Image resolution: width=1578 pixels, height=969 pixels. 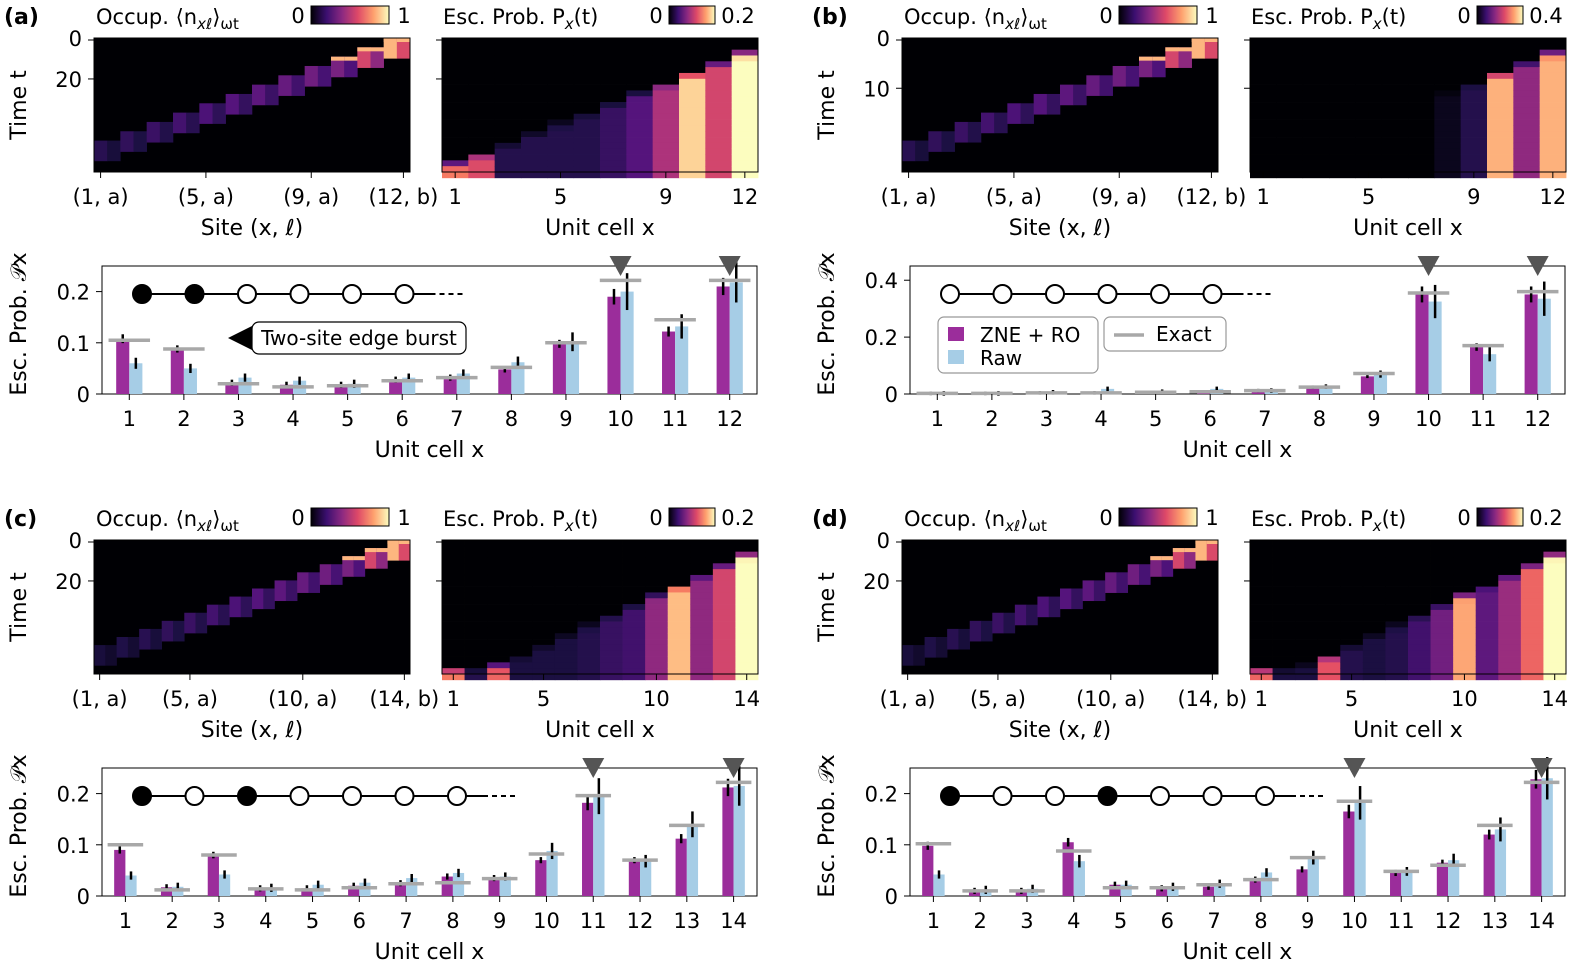 I want to click on x-axis-label: Site (x, ℓ), so click(x=252, y=228).